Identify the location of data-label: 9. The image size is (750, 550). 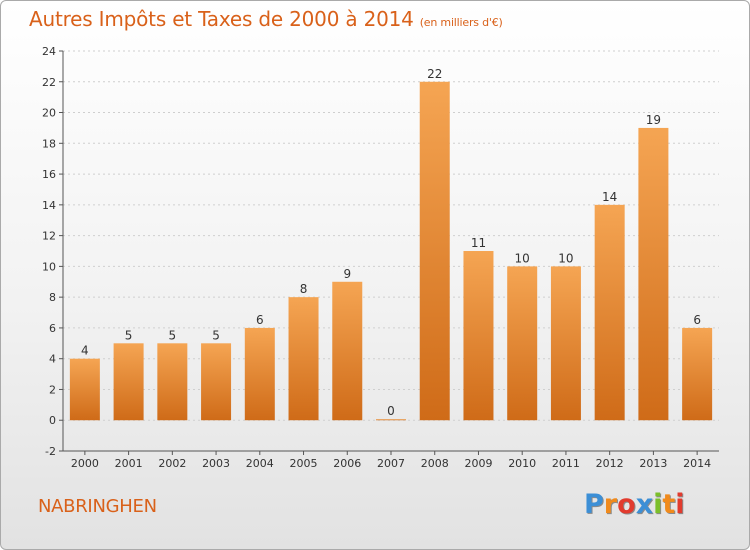
(347, 274).